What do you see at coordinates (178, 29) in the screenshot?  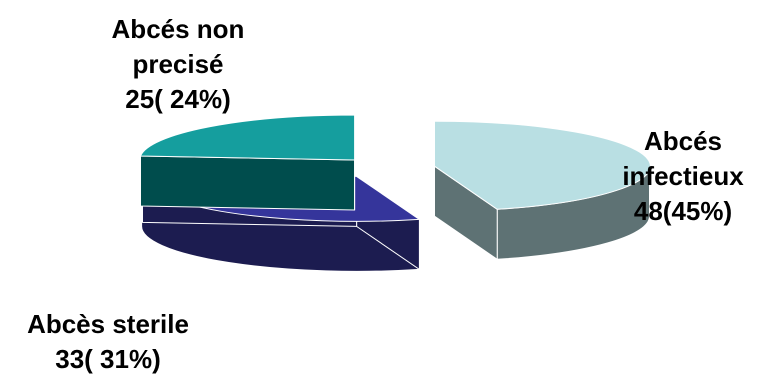 I see `slice-label-line: Abcés non` at bounding box center [178, 29].